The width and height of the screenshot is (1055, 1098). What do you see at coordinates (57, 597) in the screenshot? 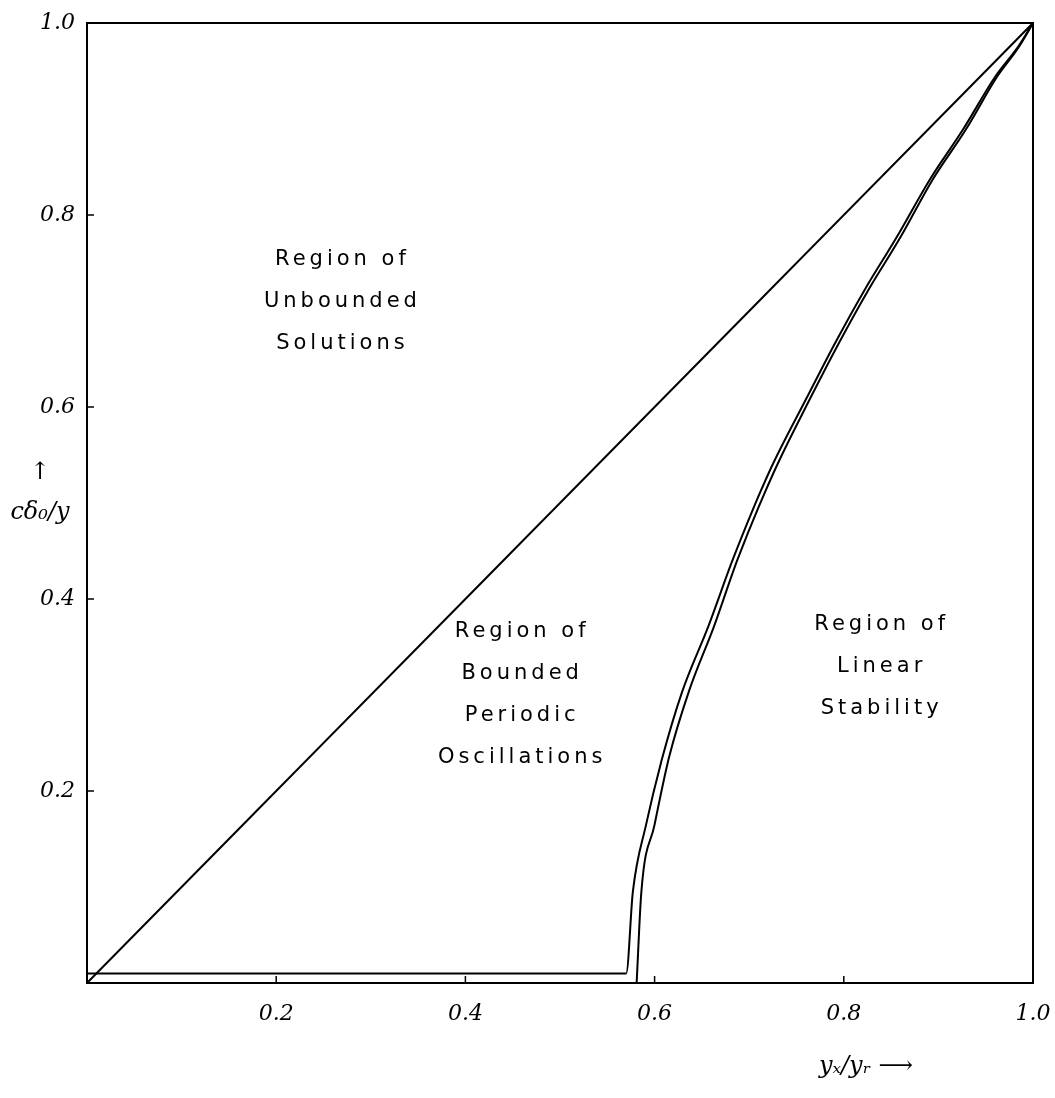
I see `y-tick-label: 0.4` at bounding box center [57, 597].